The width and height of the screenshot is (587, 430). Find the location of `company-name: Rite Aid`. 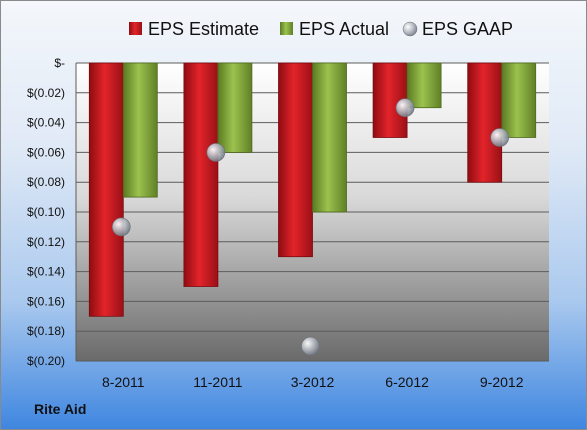

company-name: Rite Aid is located at coordinates (60, 409).